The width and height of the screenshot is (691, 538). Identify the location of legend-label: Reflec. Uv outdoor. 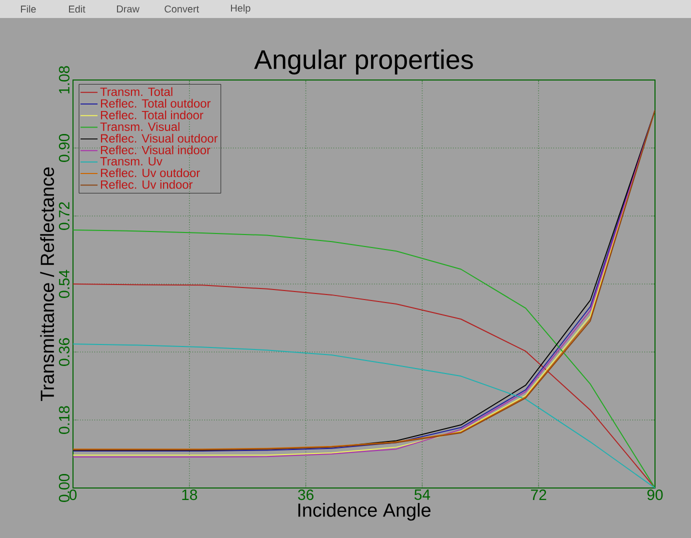
(150, 173).